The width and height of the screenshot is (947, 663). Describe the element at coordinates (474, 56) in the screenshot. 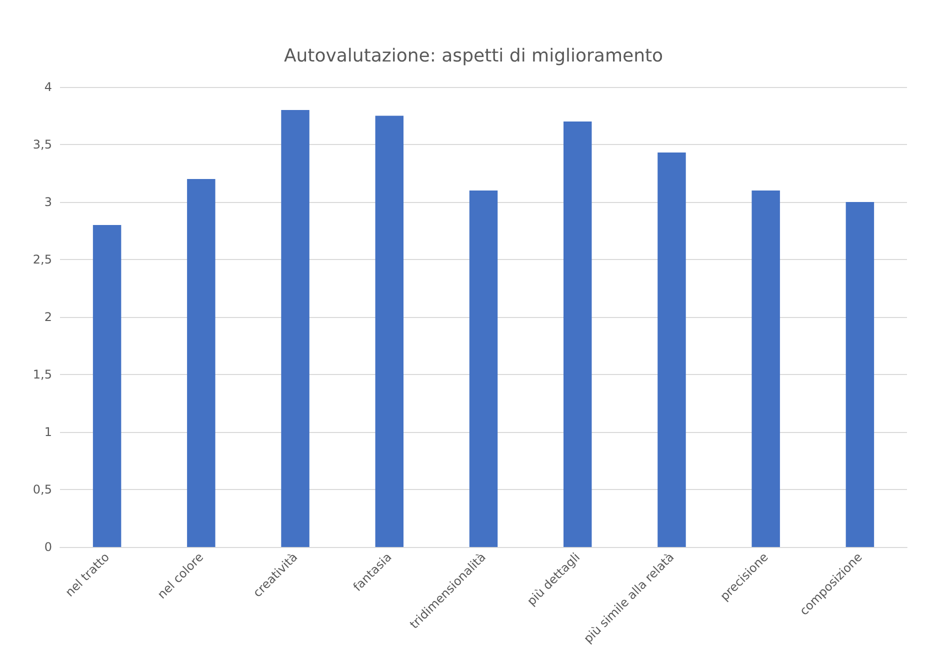

I see `chart-title: Autovalutazione: aspetti di miglioramento` at that location.